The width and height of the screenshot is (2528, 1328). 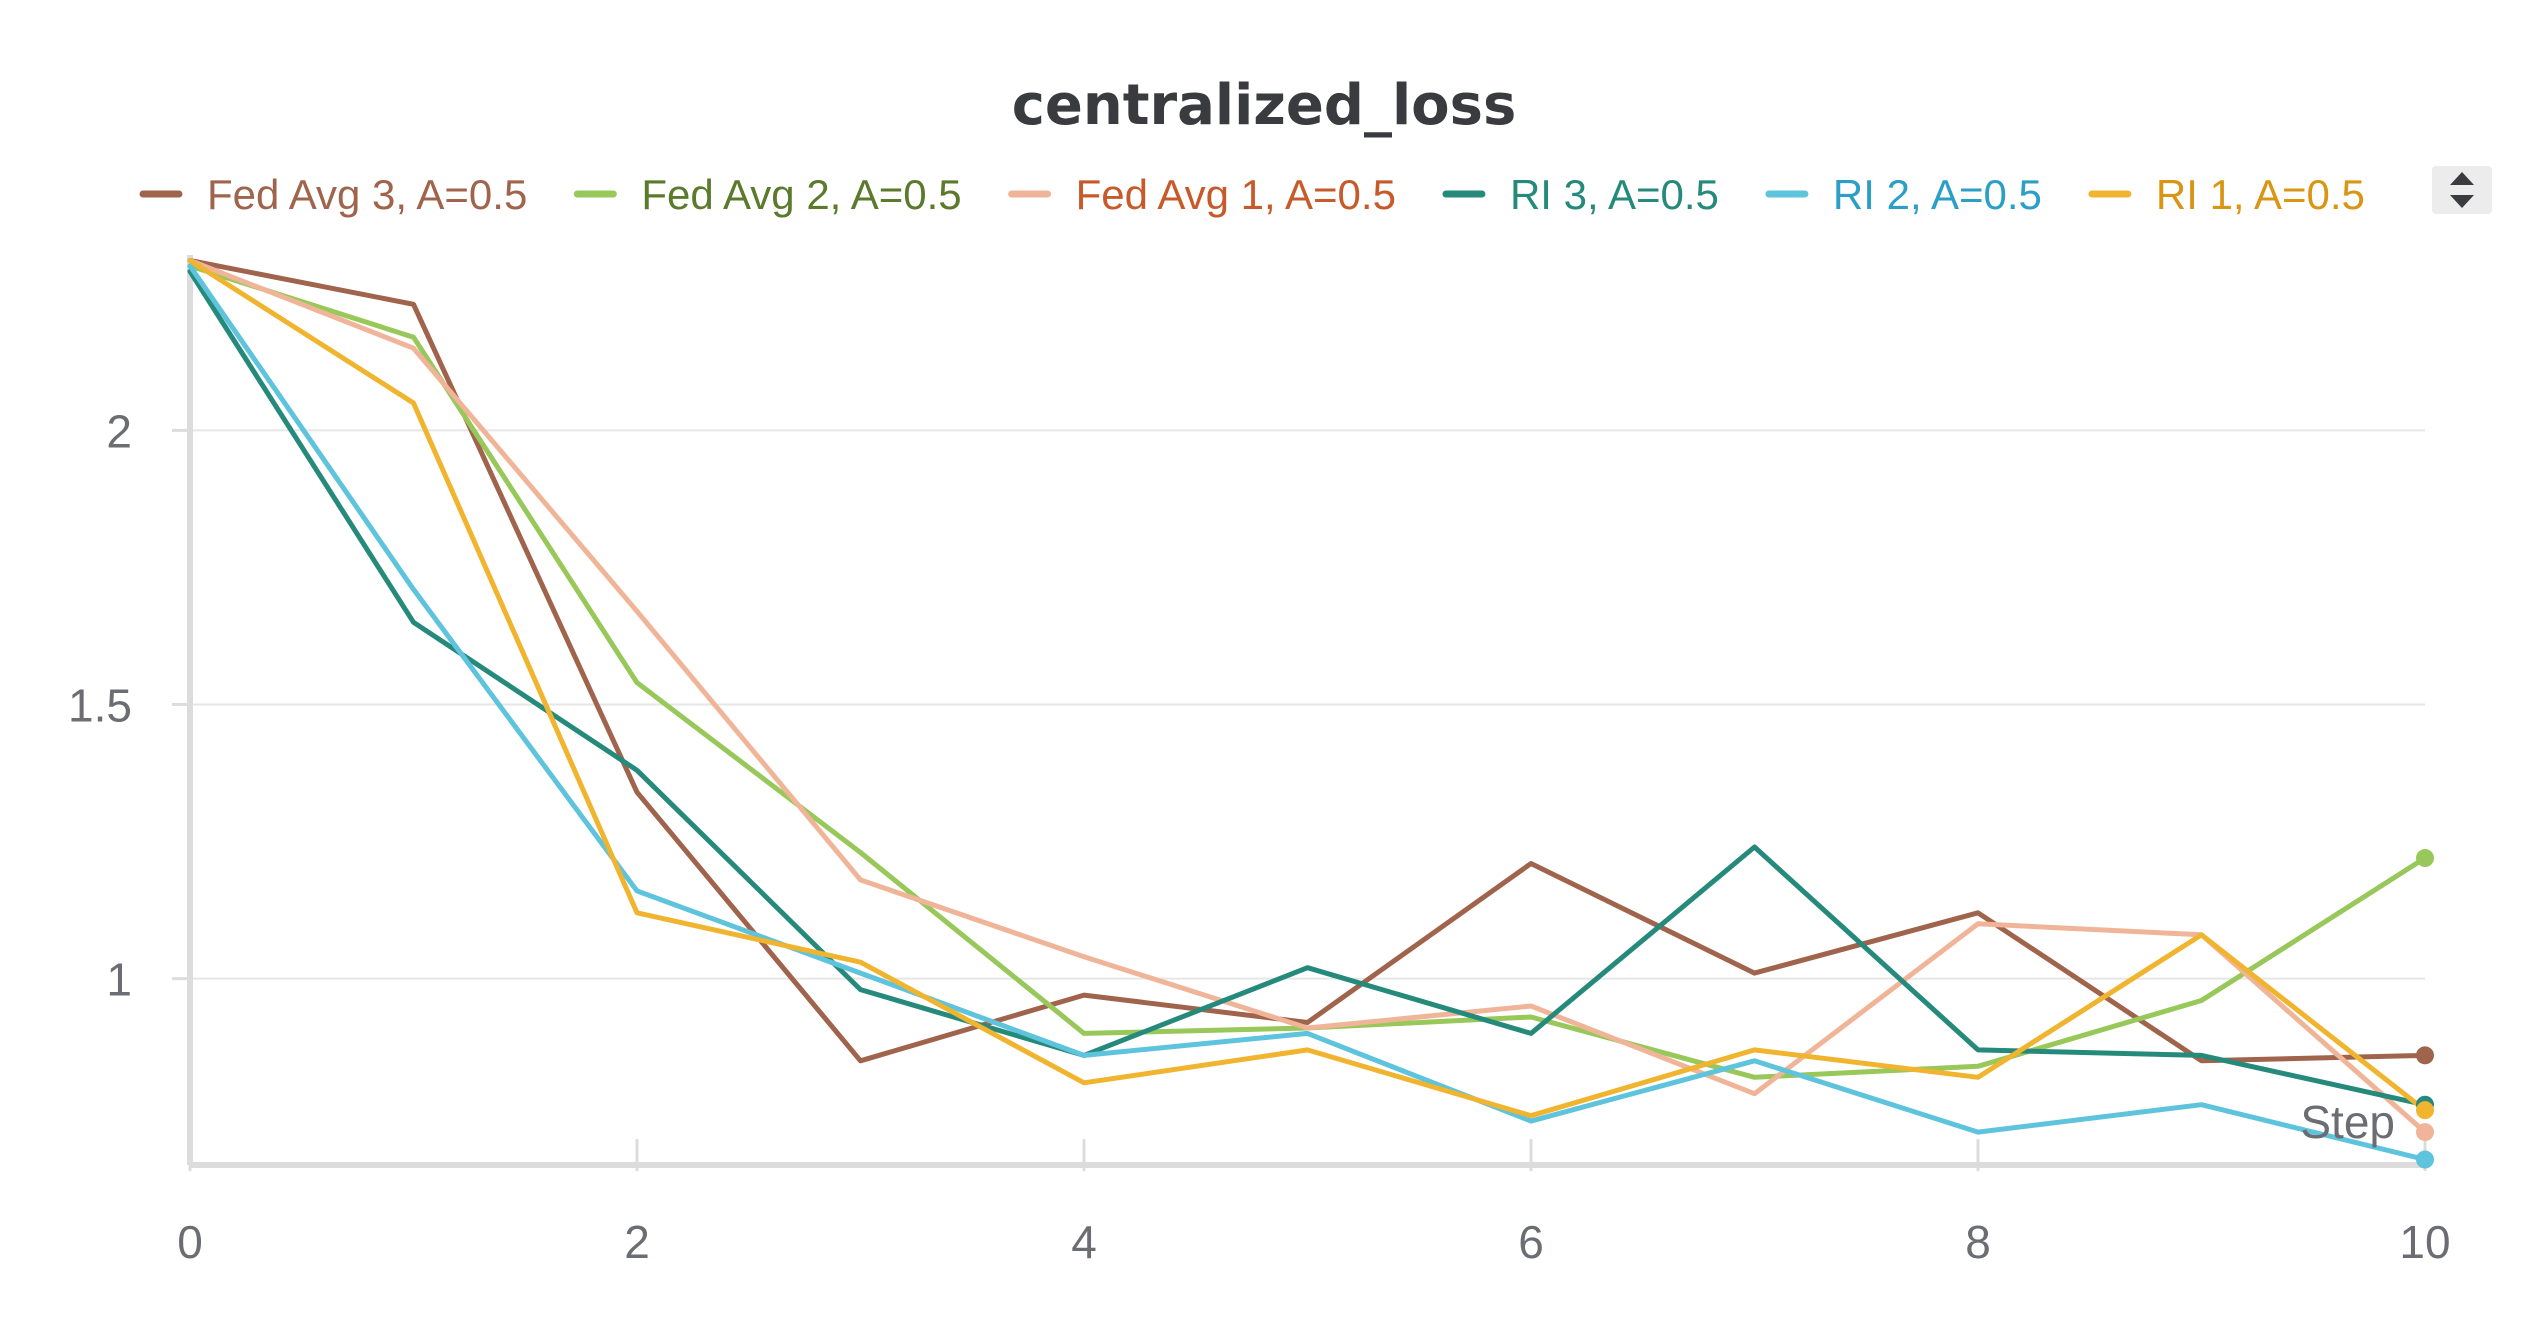 I want to click on legend-label: Fed Avg 2, A=0.5, so click(x=801, y=194).